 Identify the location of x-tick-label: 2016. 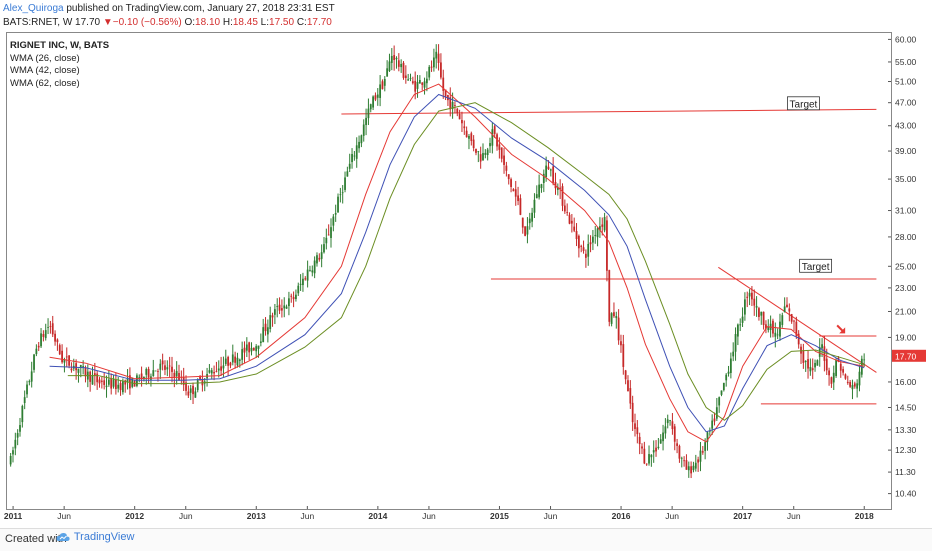
(621, 516).